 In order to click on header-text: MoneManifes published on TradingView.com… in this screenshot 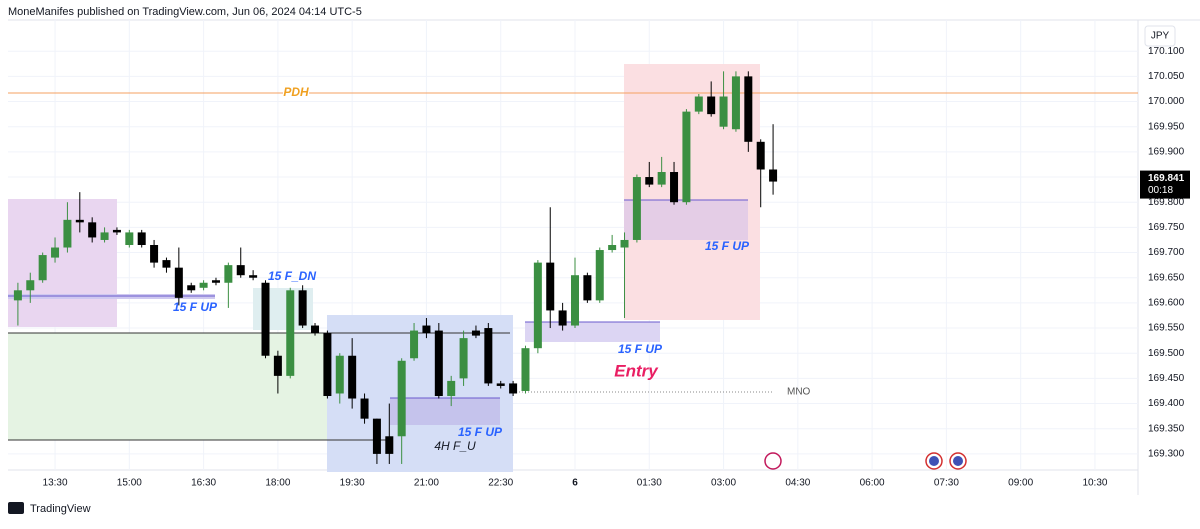, I will do `click(185, 12)`.